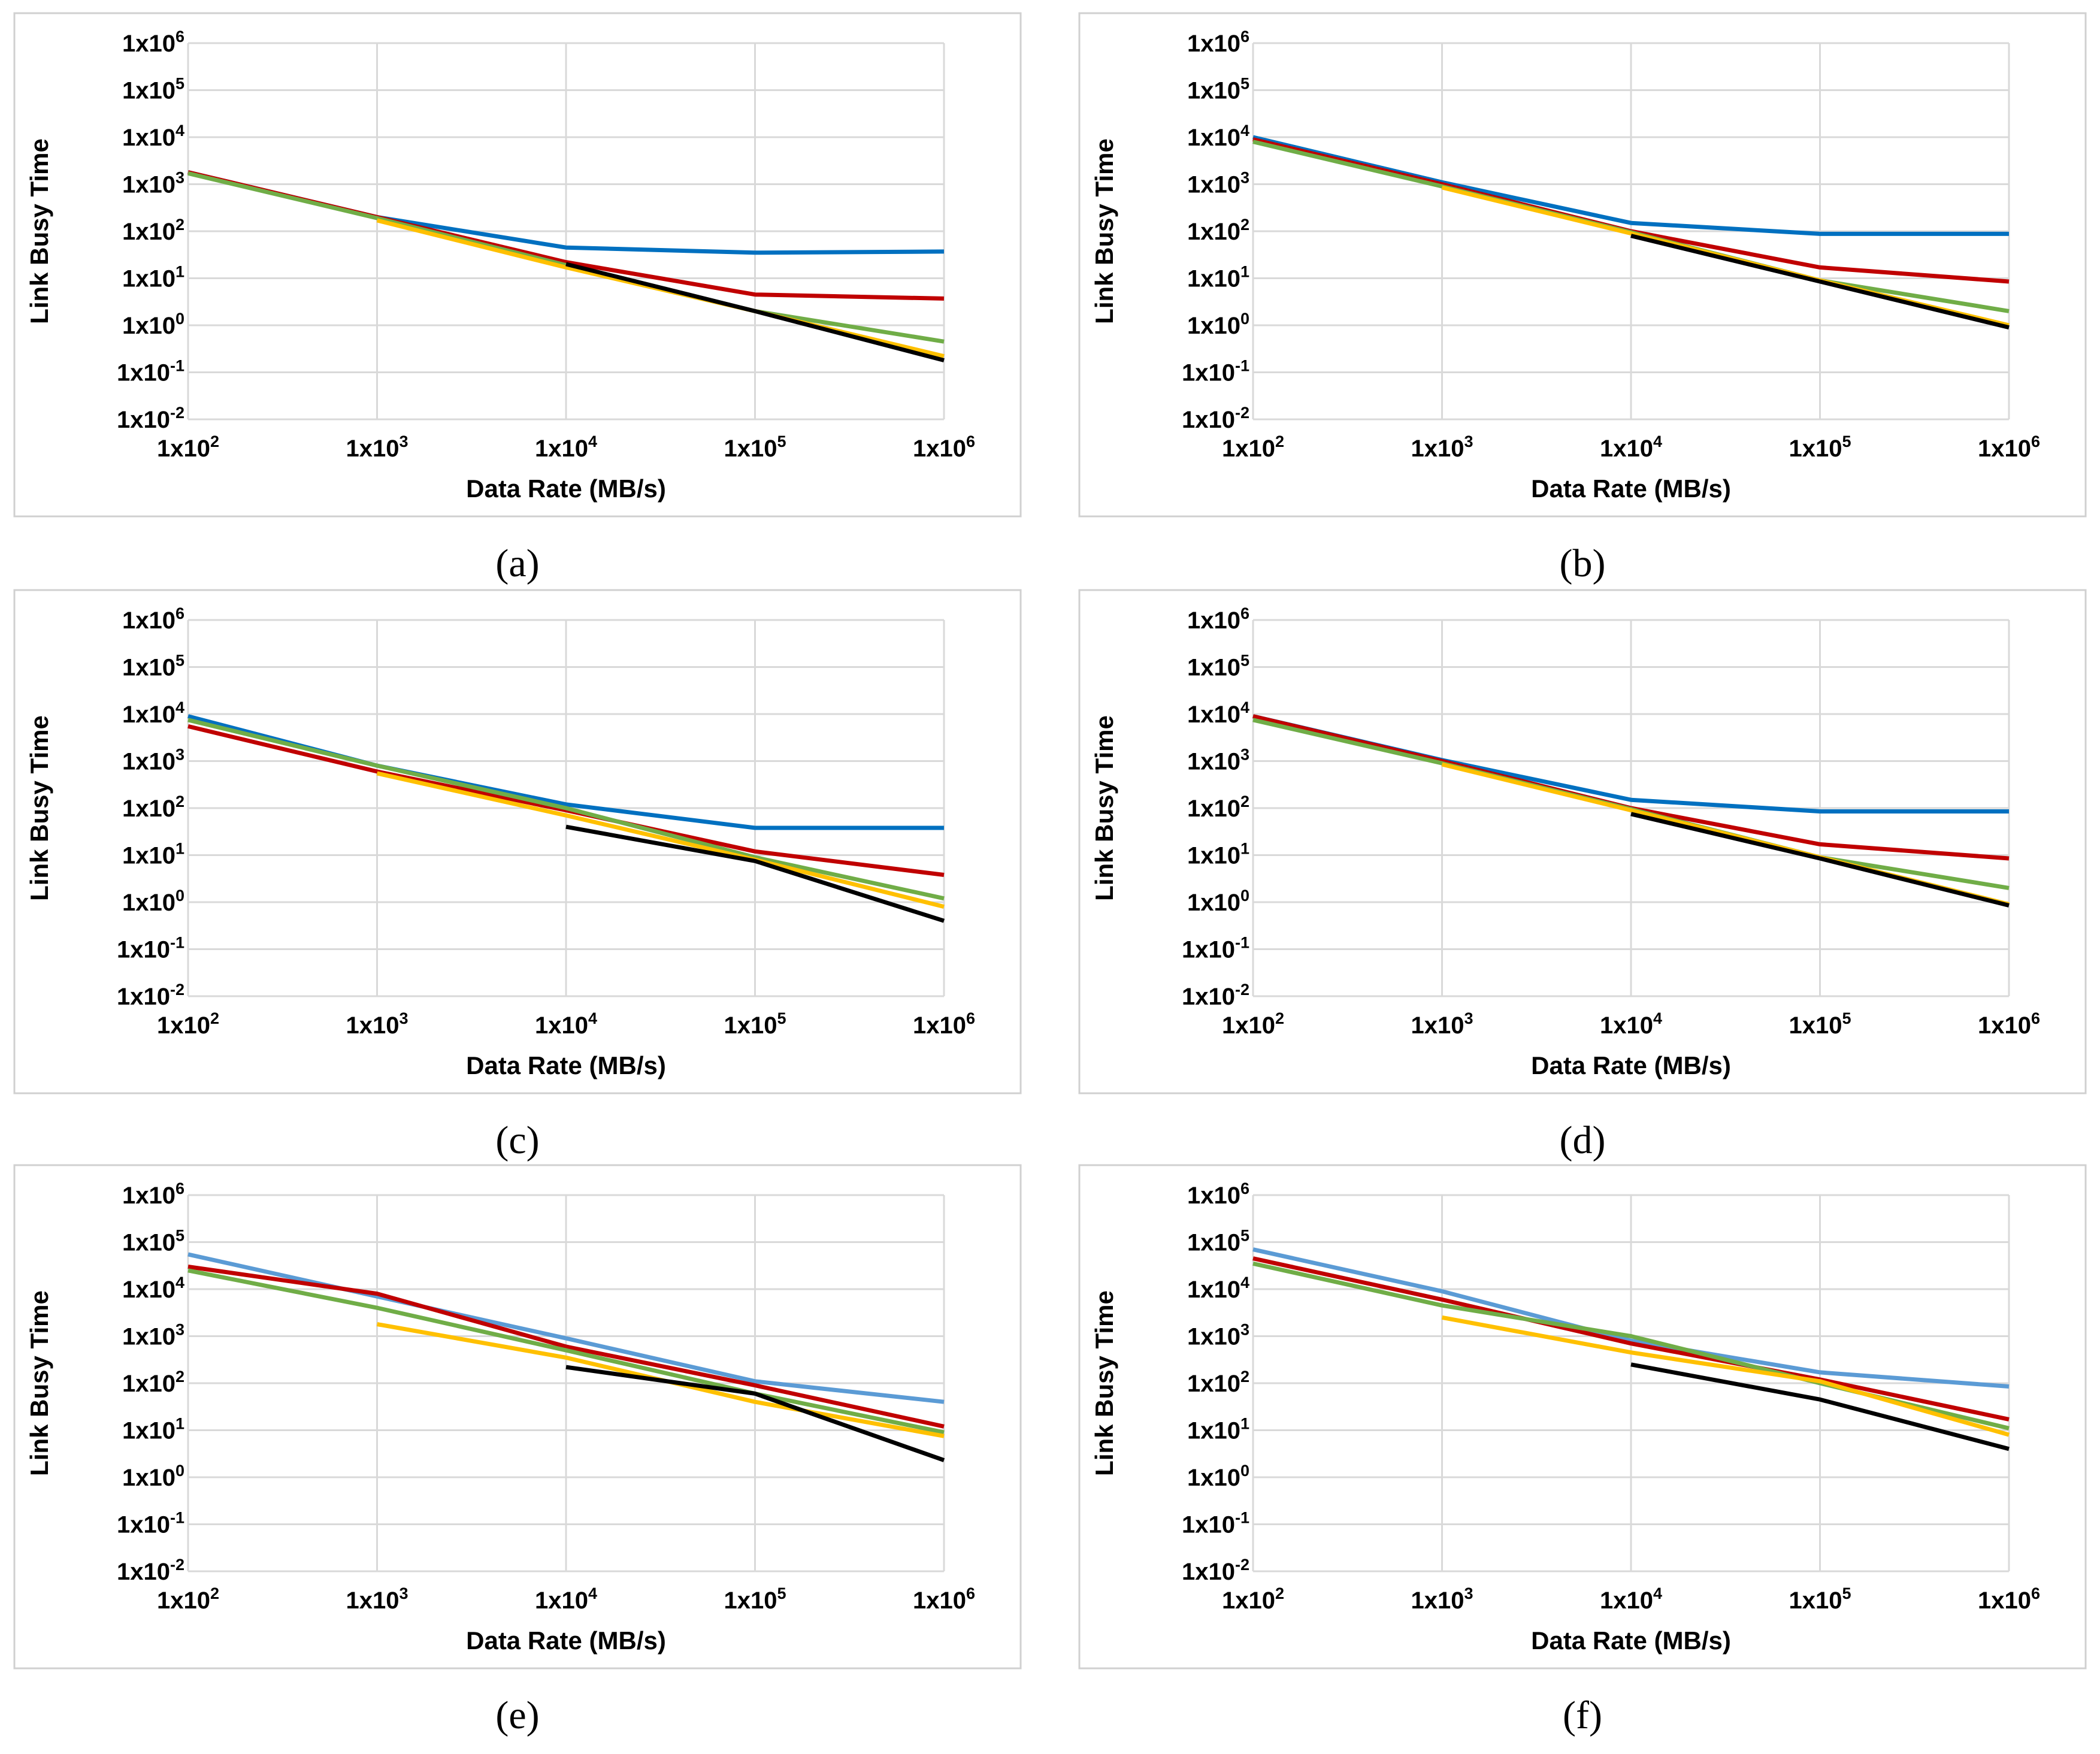 The image size is (2100, 1754). I want to click on series-line-lightblue, so click(566, 1328).